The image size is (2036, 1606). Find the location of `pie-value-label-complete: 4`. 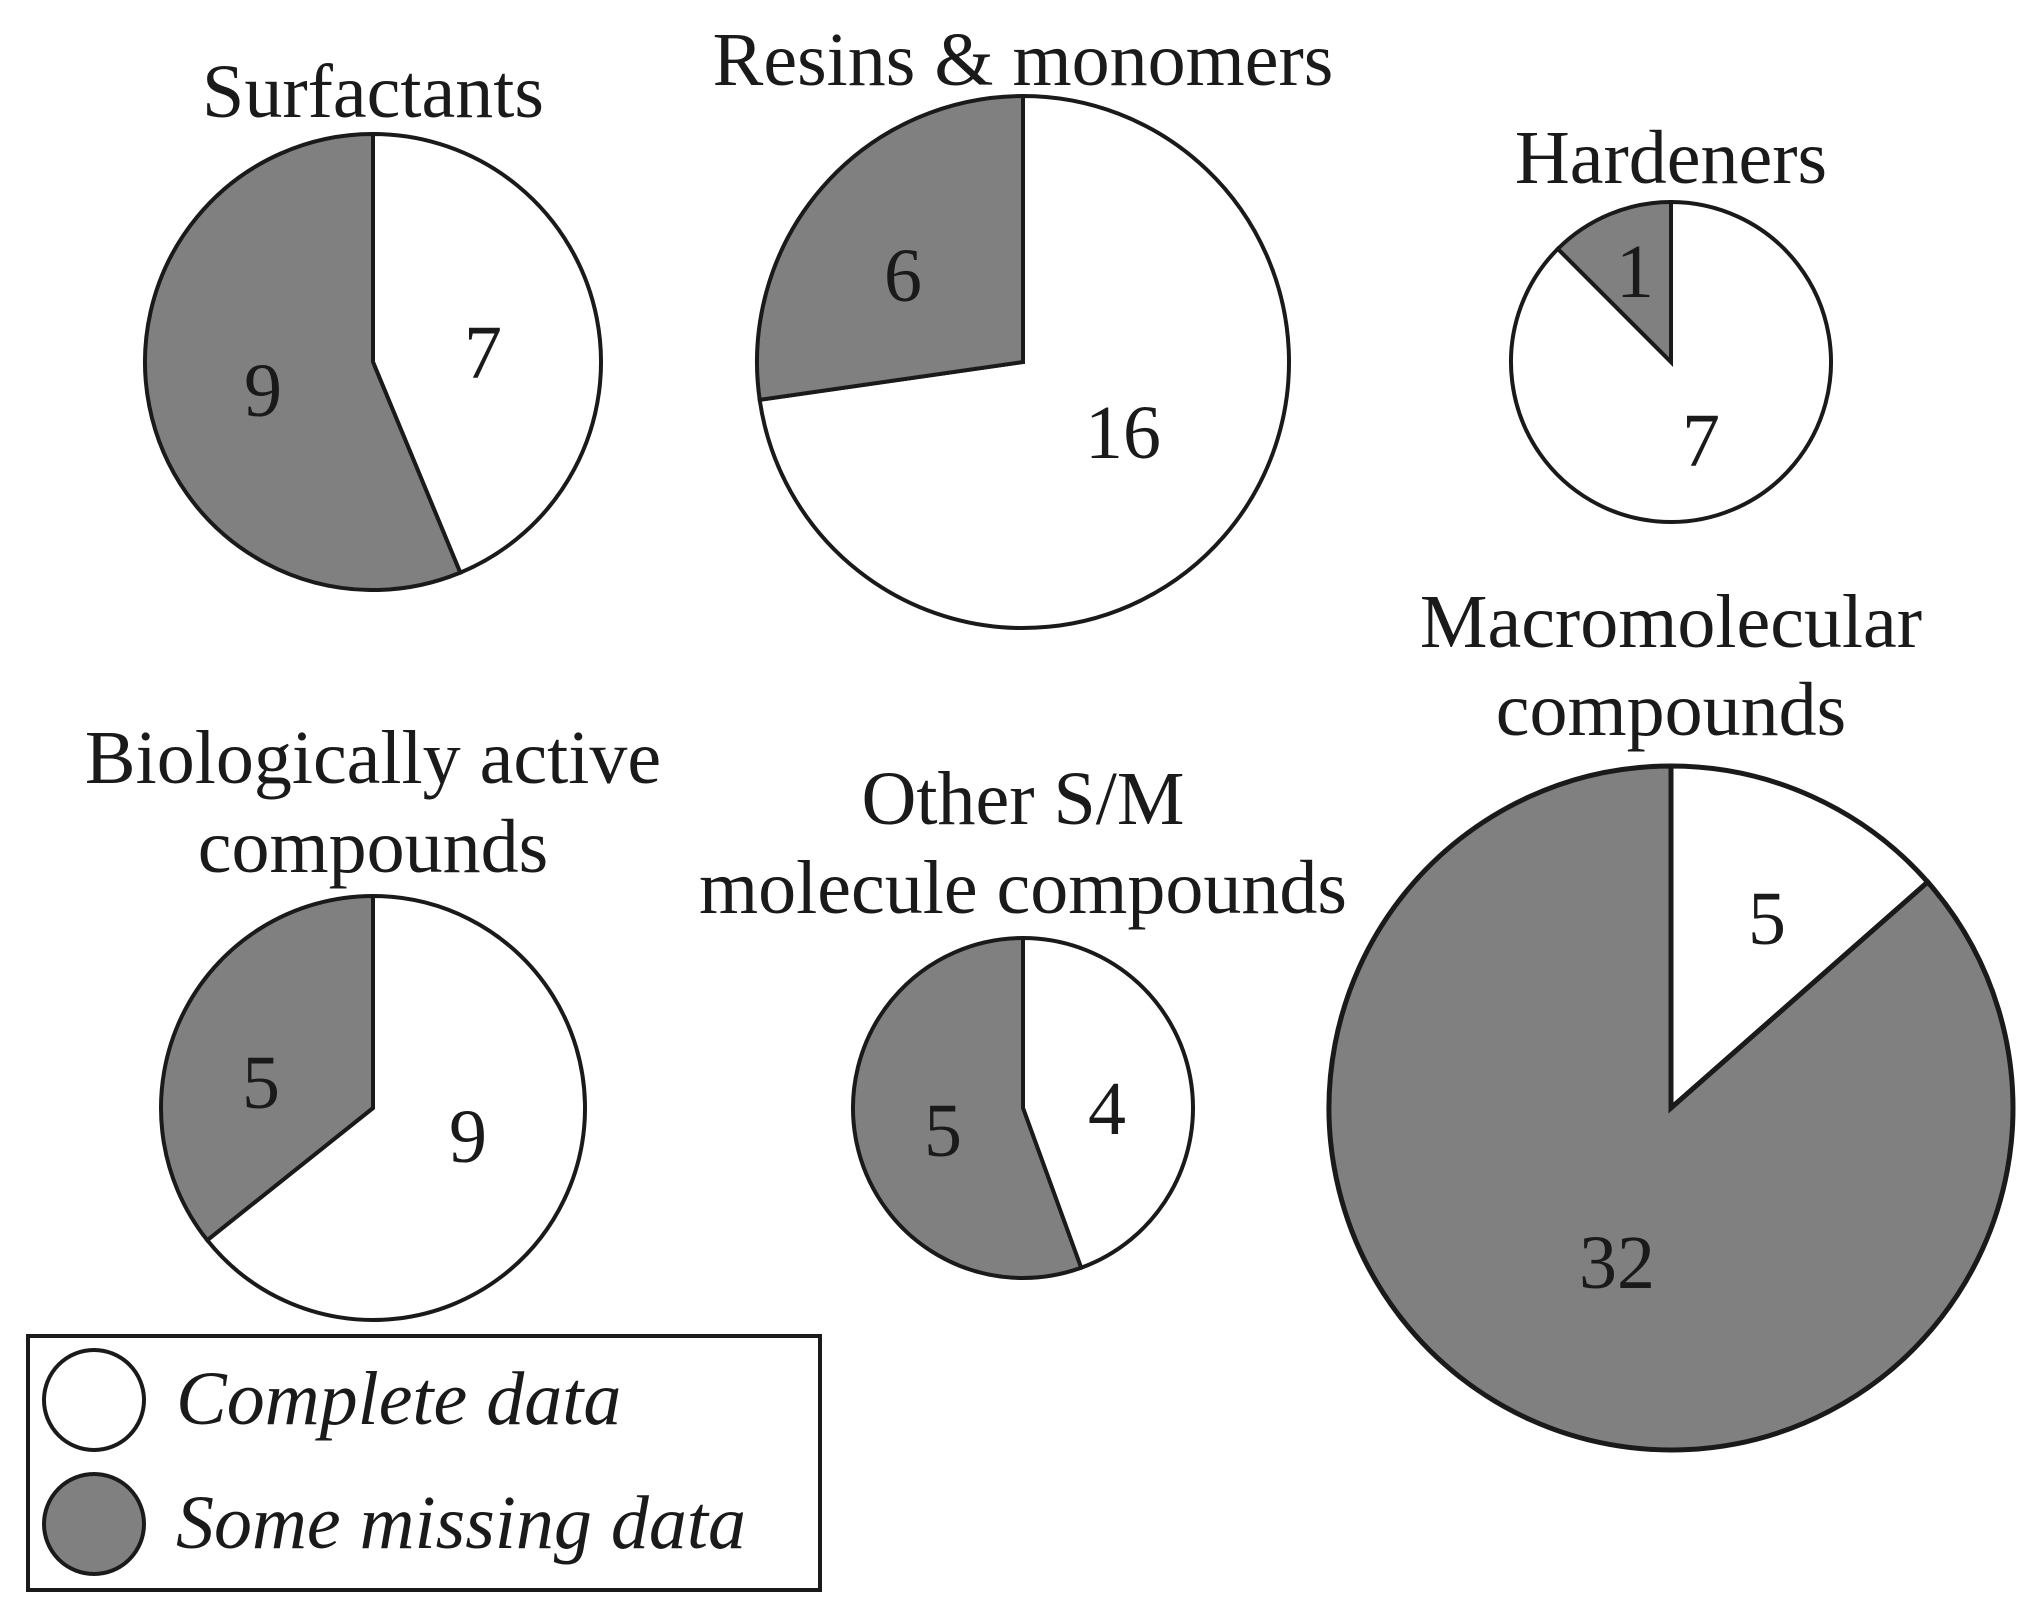

pie-value-label-complete: 4 is located at coordinates (1107, 1109).